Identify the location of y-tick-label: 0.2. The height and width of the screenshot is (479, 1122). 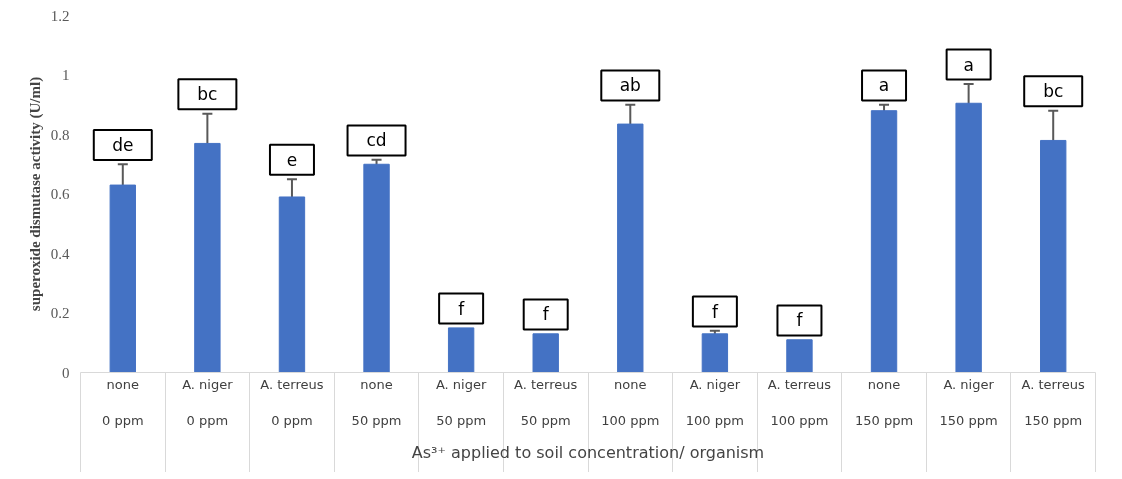
(60, 313).